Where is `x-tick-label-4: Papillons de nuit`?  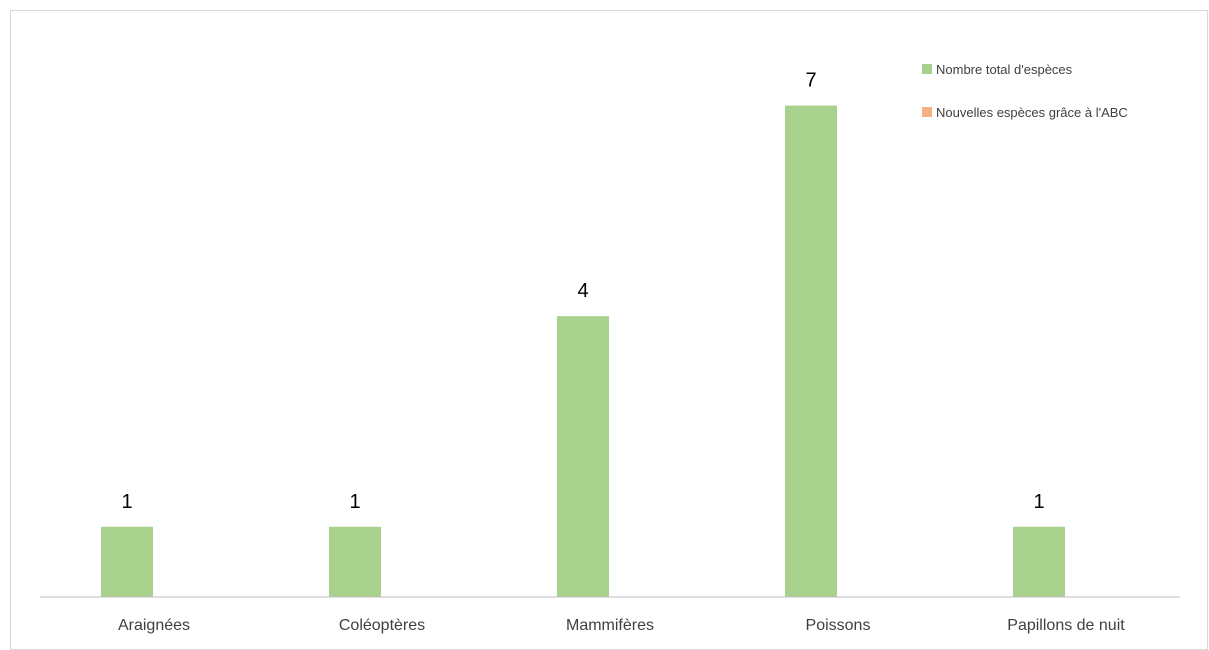
x-tick-label-4: Papillons de nuit is located at coordinates (1066, 625).